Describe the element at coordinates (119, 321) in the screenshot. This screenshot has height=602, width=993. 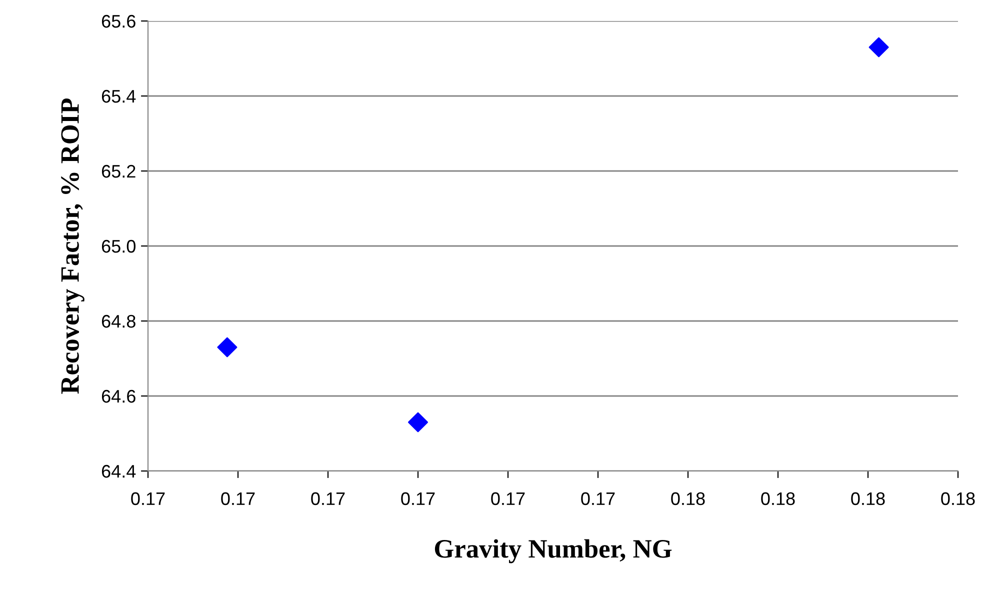
I see `y-tick-label: 64.8` at that location.